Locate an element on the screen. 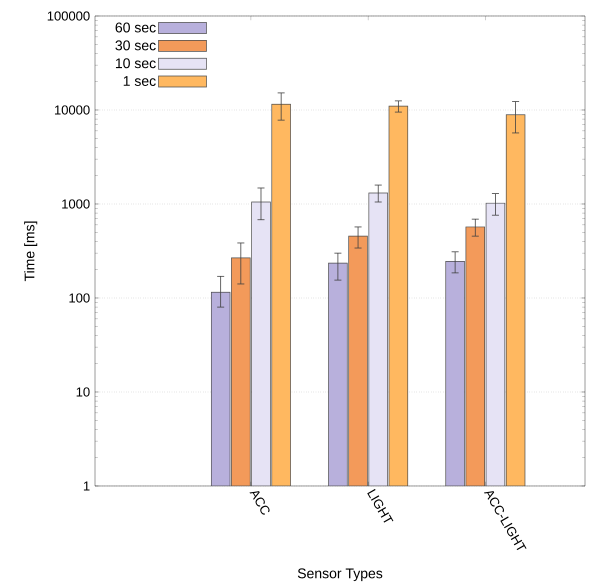 The height and width of the screenshot is (583, 595). y-tick-label: 1 is located at coordinates (87, 486).